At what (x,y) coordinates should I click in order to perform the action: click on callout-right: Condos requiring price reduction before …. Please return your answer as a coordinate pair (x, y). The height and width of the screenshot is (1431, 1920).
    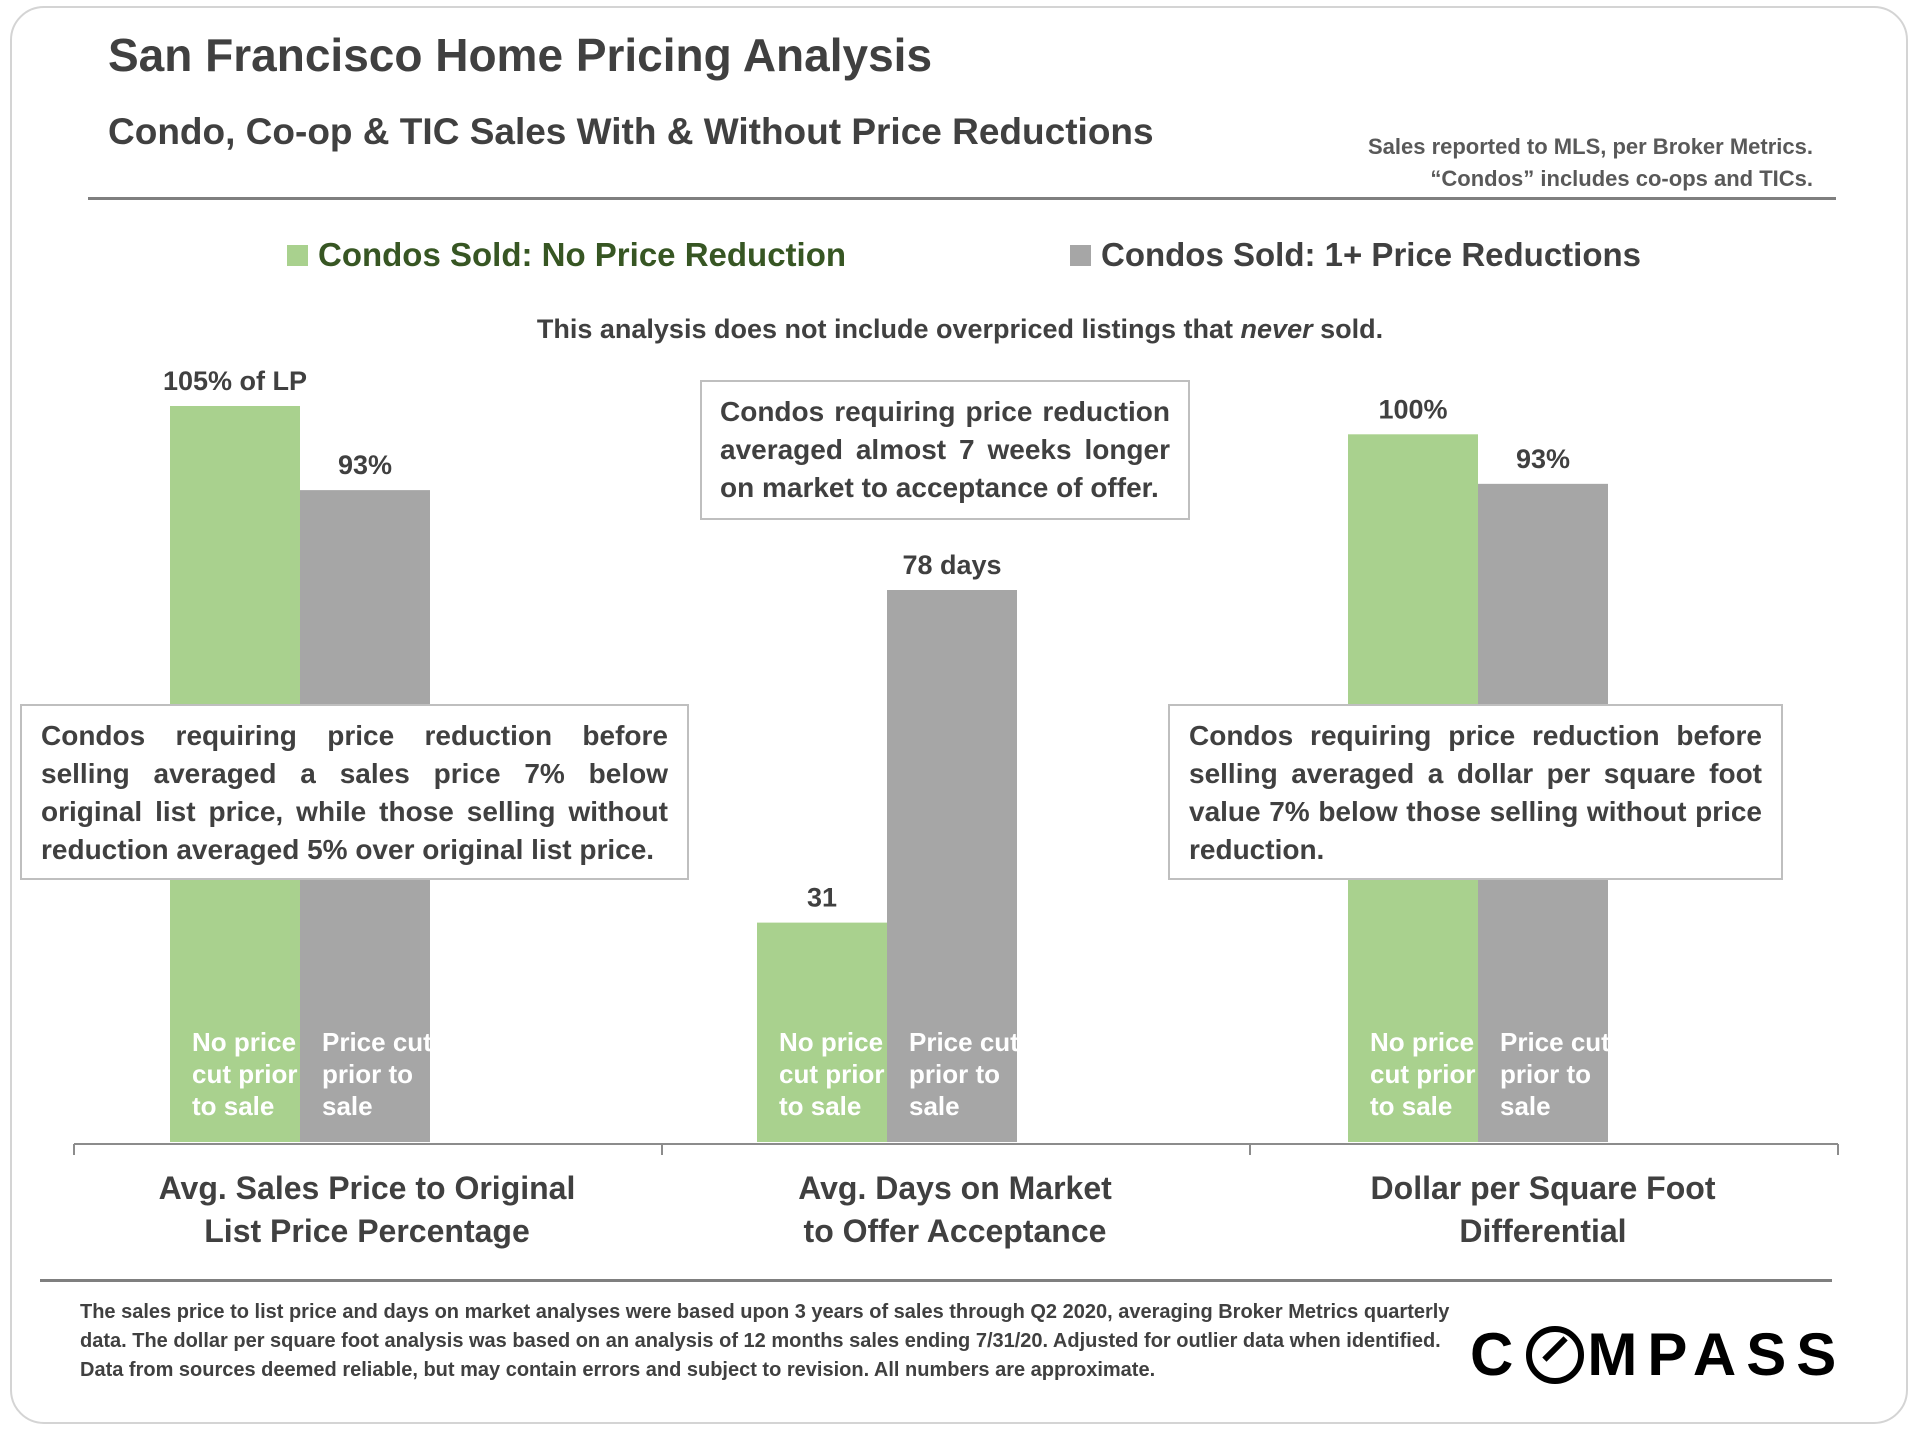
    Looking at the image, I should click on (1475, 792).